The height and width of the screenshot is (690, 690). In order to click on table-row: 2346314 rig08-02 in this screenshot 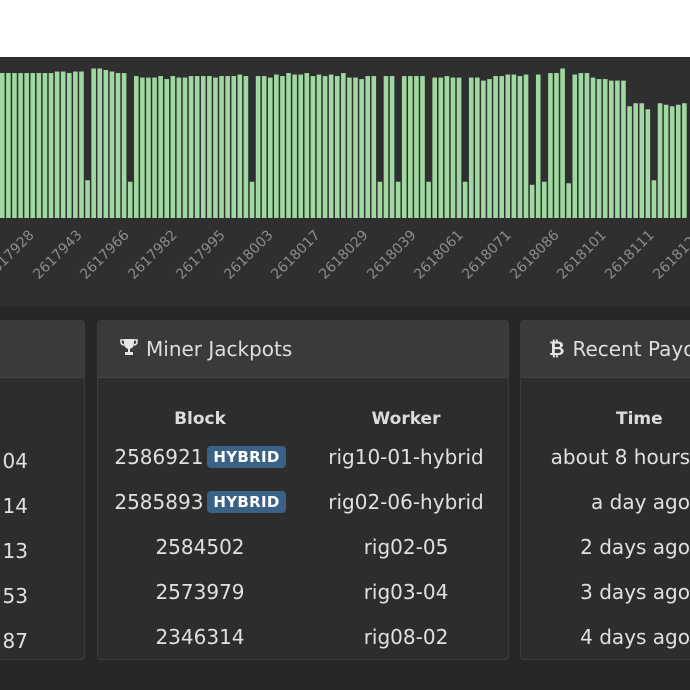, I will do `click(303, 636)`.